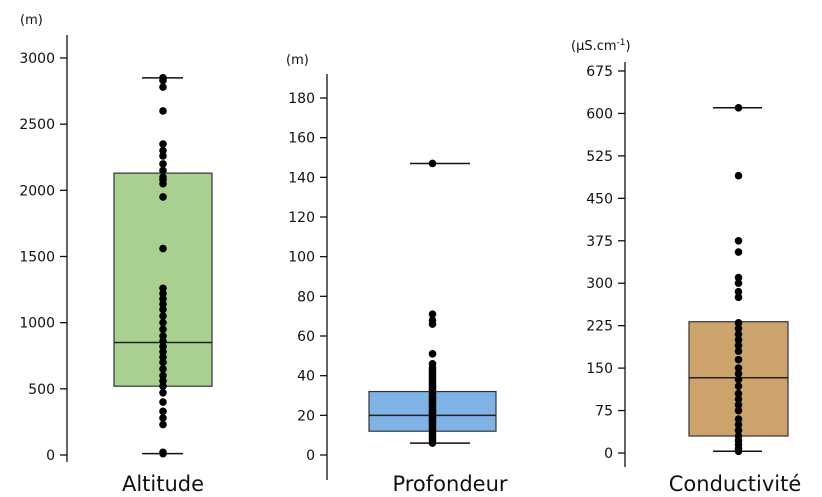 The height and width of the screenshot is (497, 822). Describe the element at coordinates (37, 59) in the screenshot. I see `altitude-tick-label: 3000` at that location.